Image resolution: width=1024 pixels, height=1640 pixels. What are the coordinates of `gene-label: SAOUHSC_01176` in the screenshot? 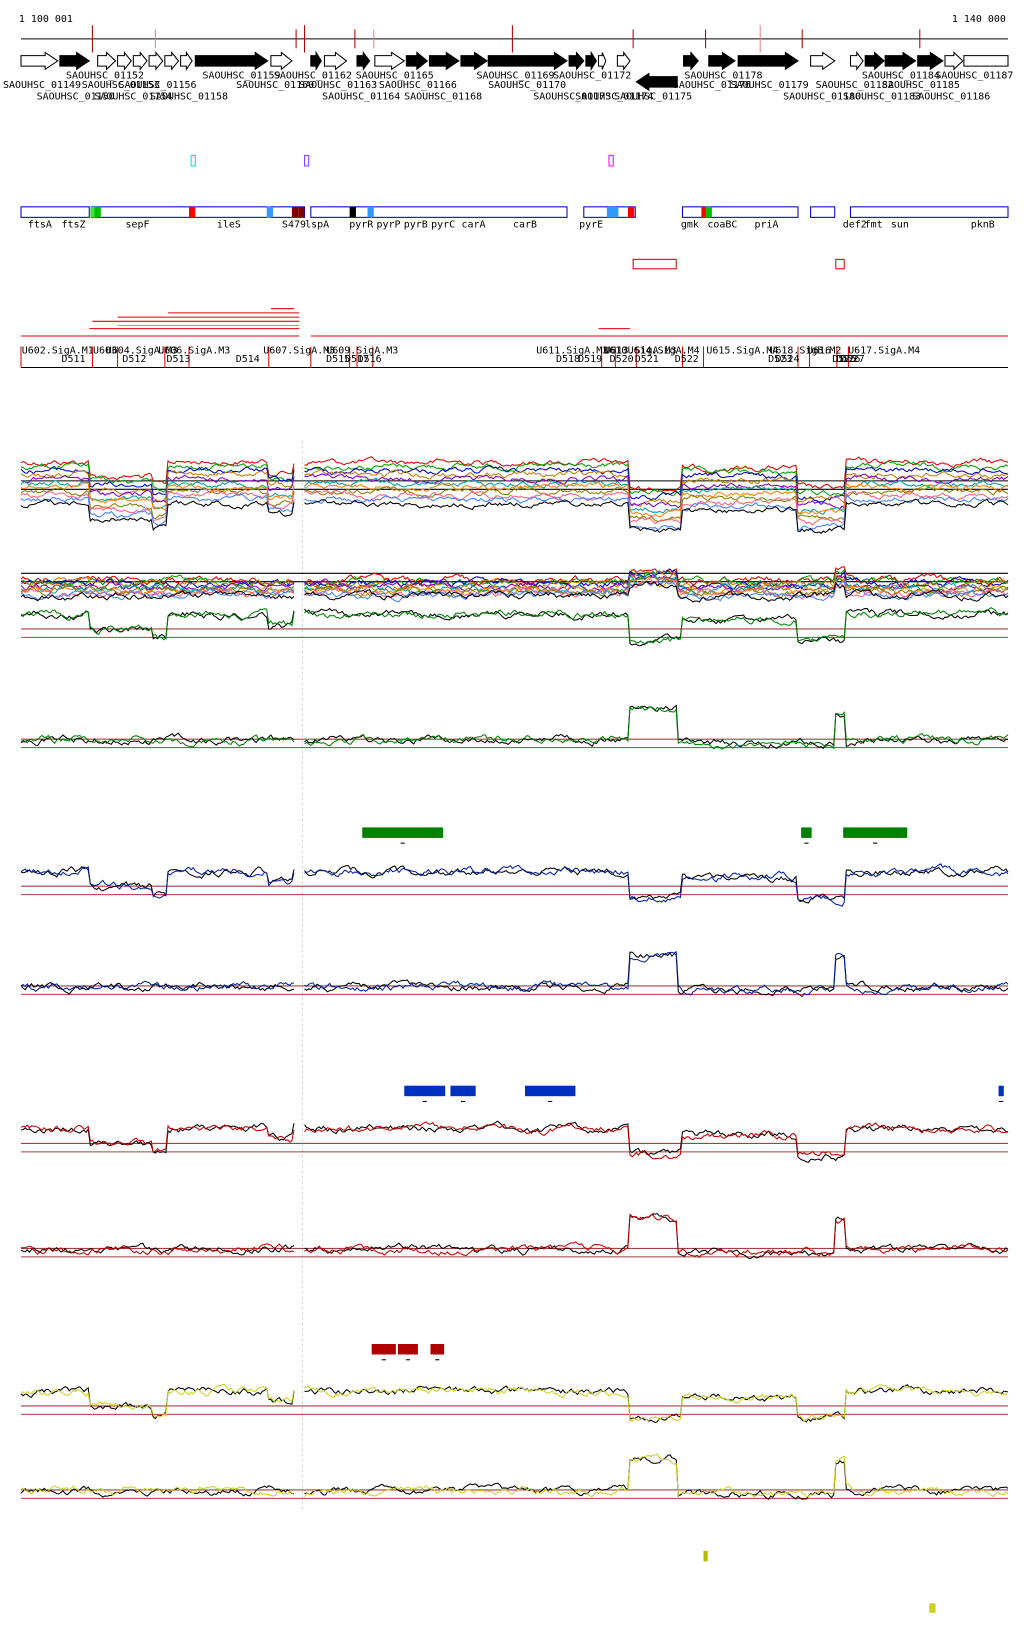 It's located at (712, 85).